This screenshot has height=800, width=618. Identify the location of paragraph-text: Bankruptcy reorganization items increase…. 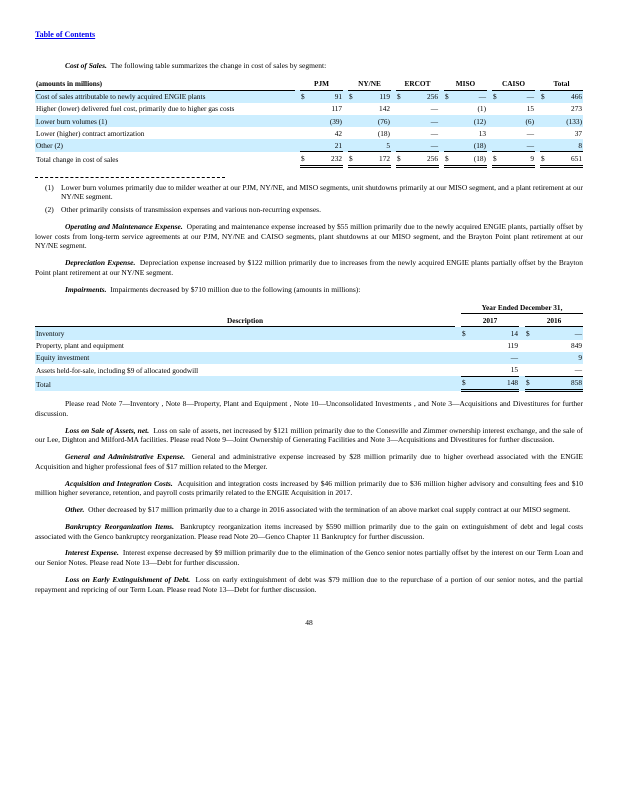
(309, 531).